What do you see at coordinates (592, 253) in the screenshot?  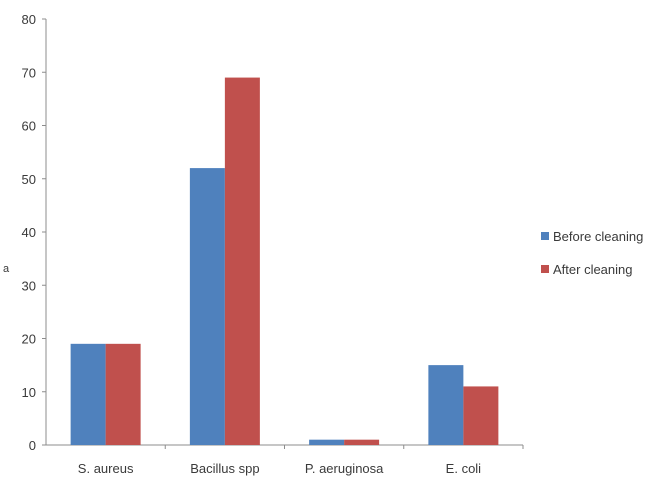 I see `legend: Before cleaning After cleaning` at bounding box center [592, 253].